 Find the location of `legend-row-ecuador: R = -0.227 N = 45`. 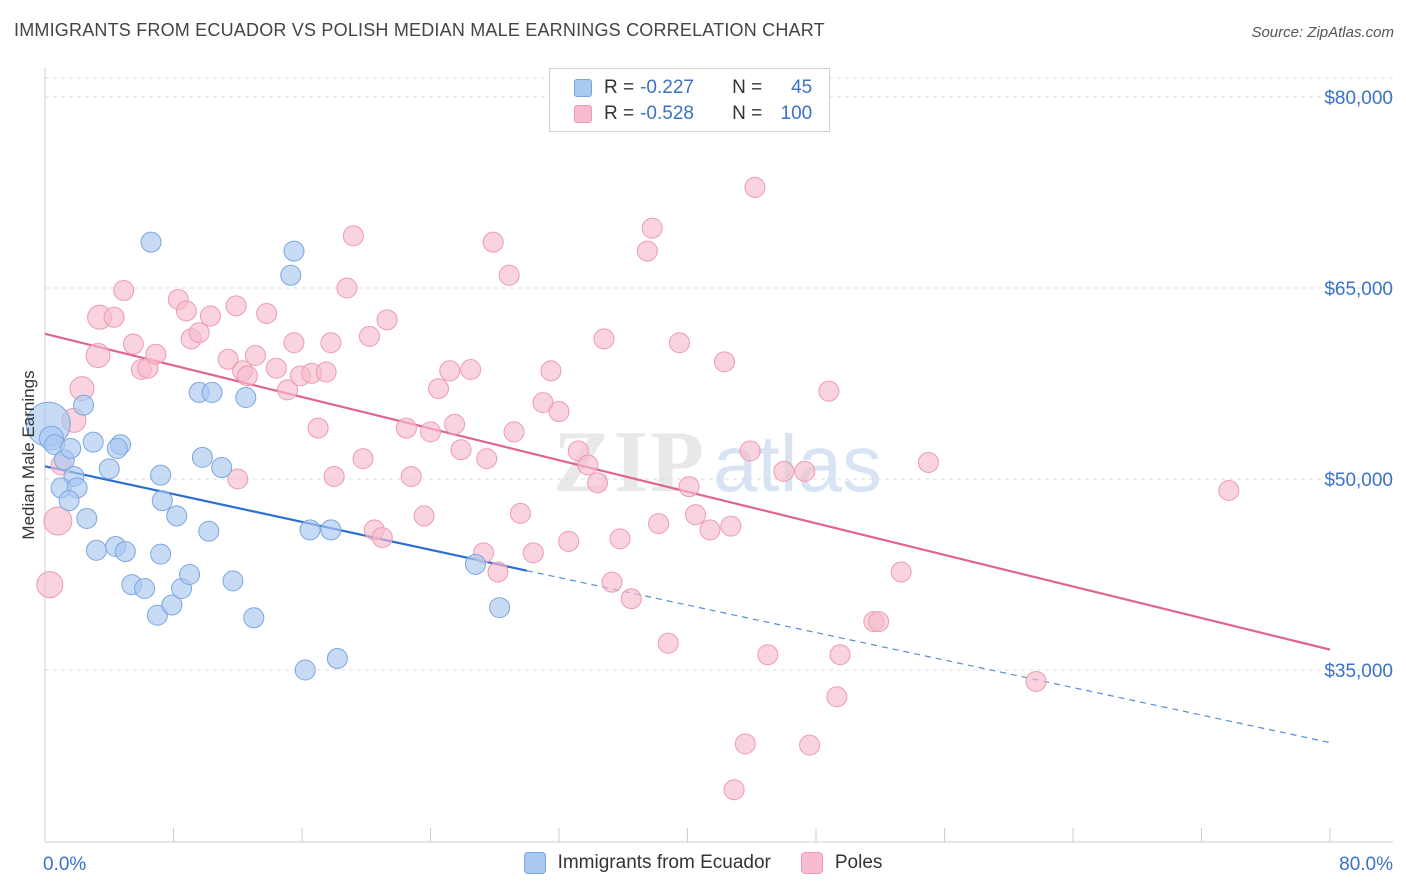

legend-row-ecuador: R = -0.227 N = 45 is located at coordinates (693, 88).